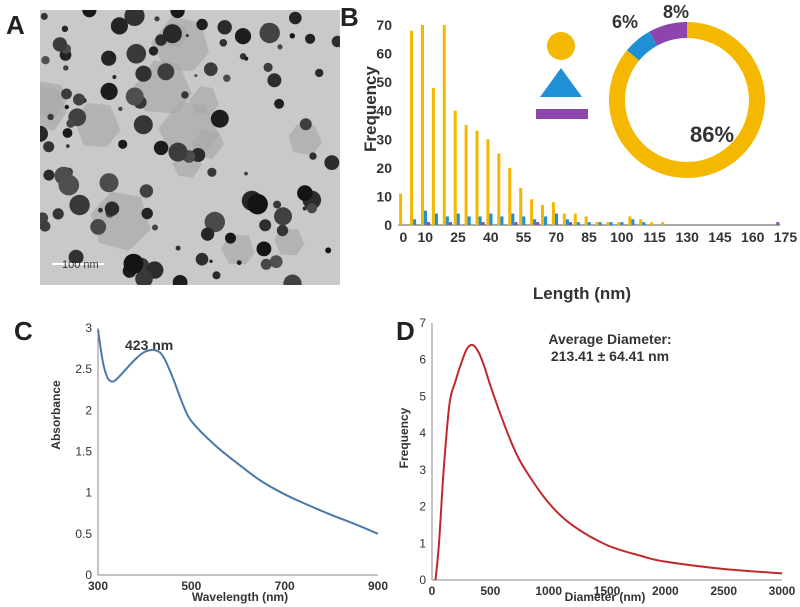 The image size is (800, 607). What do you see at coordinates (723, 591) in the screenshot?
I see `dls-xtick: 2500` at bounding box center [723, 591].